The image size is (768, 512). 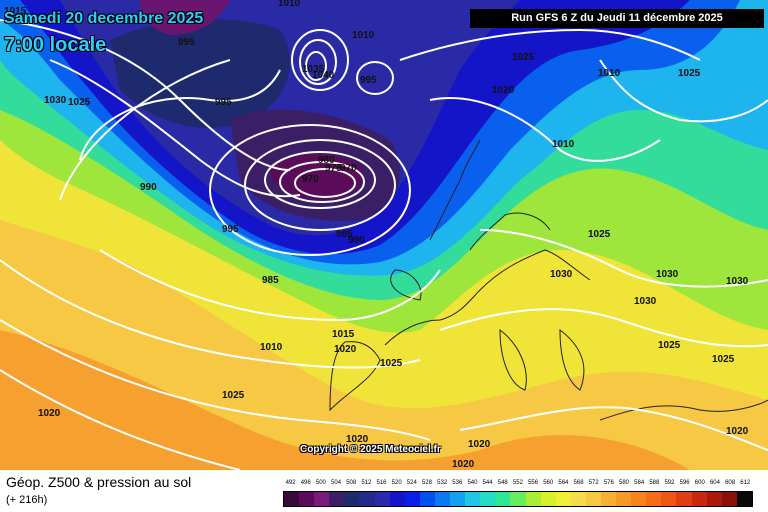 What do you see at coordinates (669, 483) in the screenshot?
I see `scale-tick-label: 592` at bounding box center [669, 483].